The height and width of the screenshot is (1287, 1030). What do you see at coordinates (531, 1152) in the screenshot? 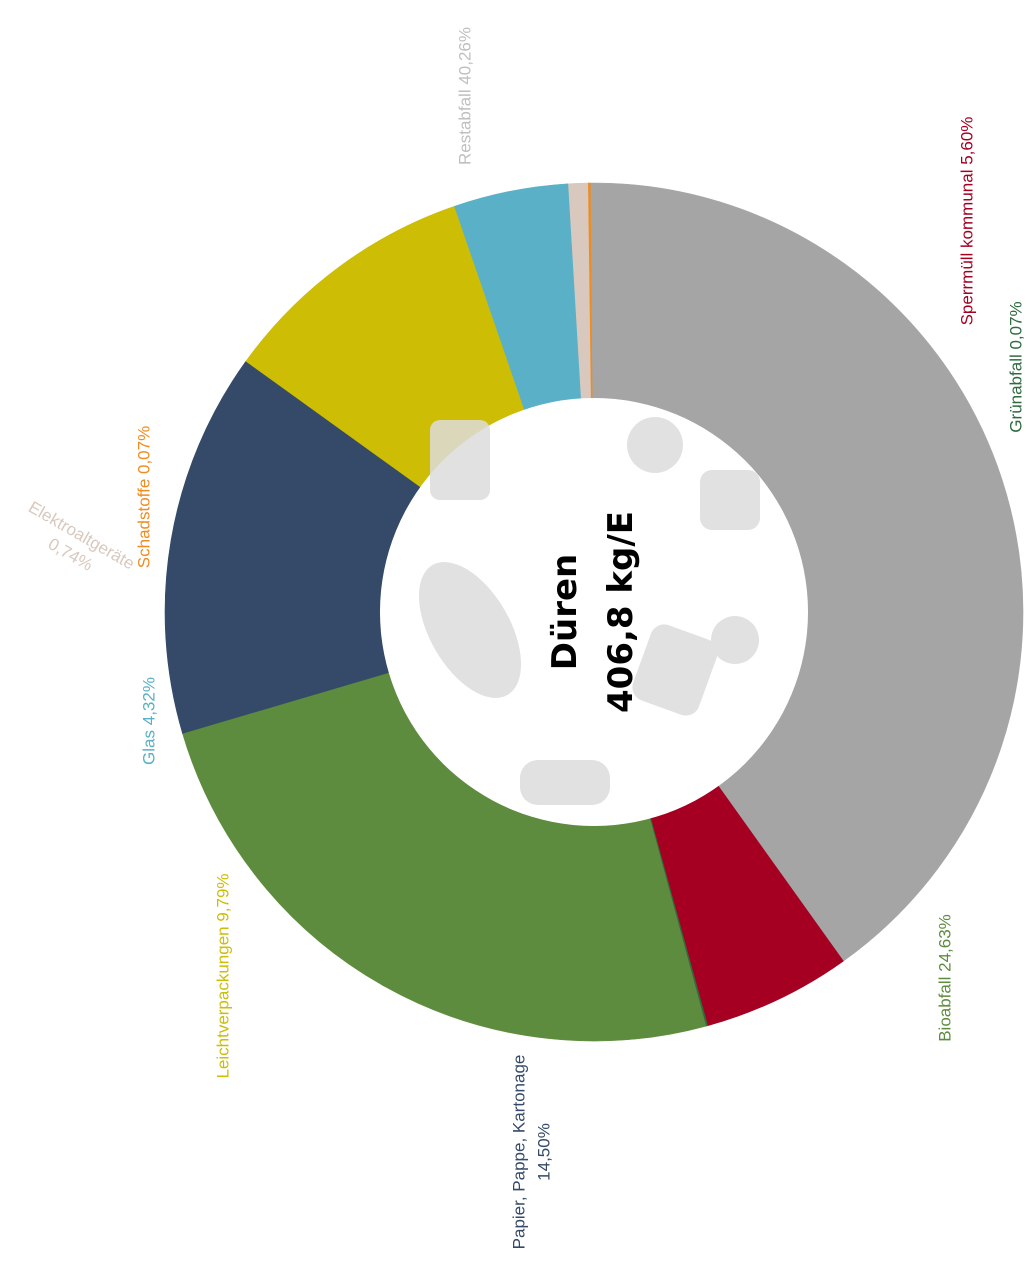
I see `label-ppk: Papier, Pappe, Kartonage 14,50%` at bounding box center [531, 1152].